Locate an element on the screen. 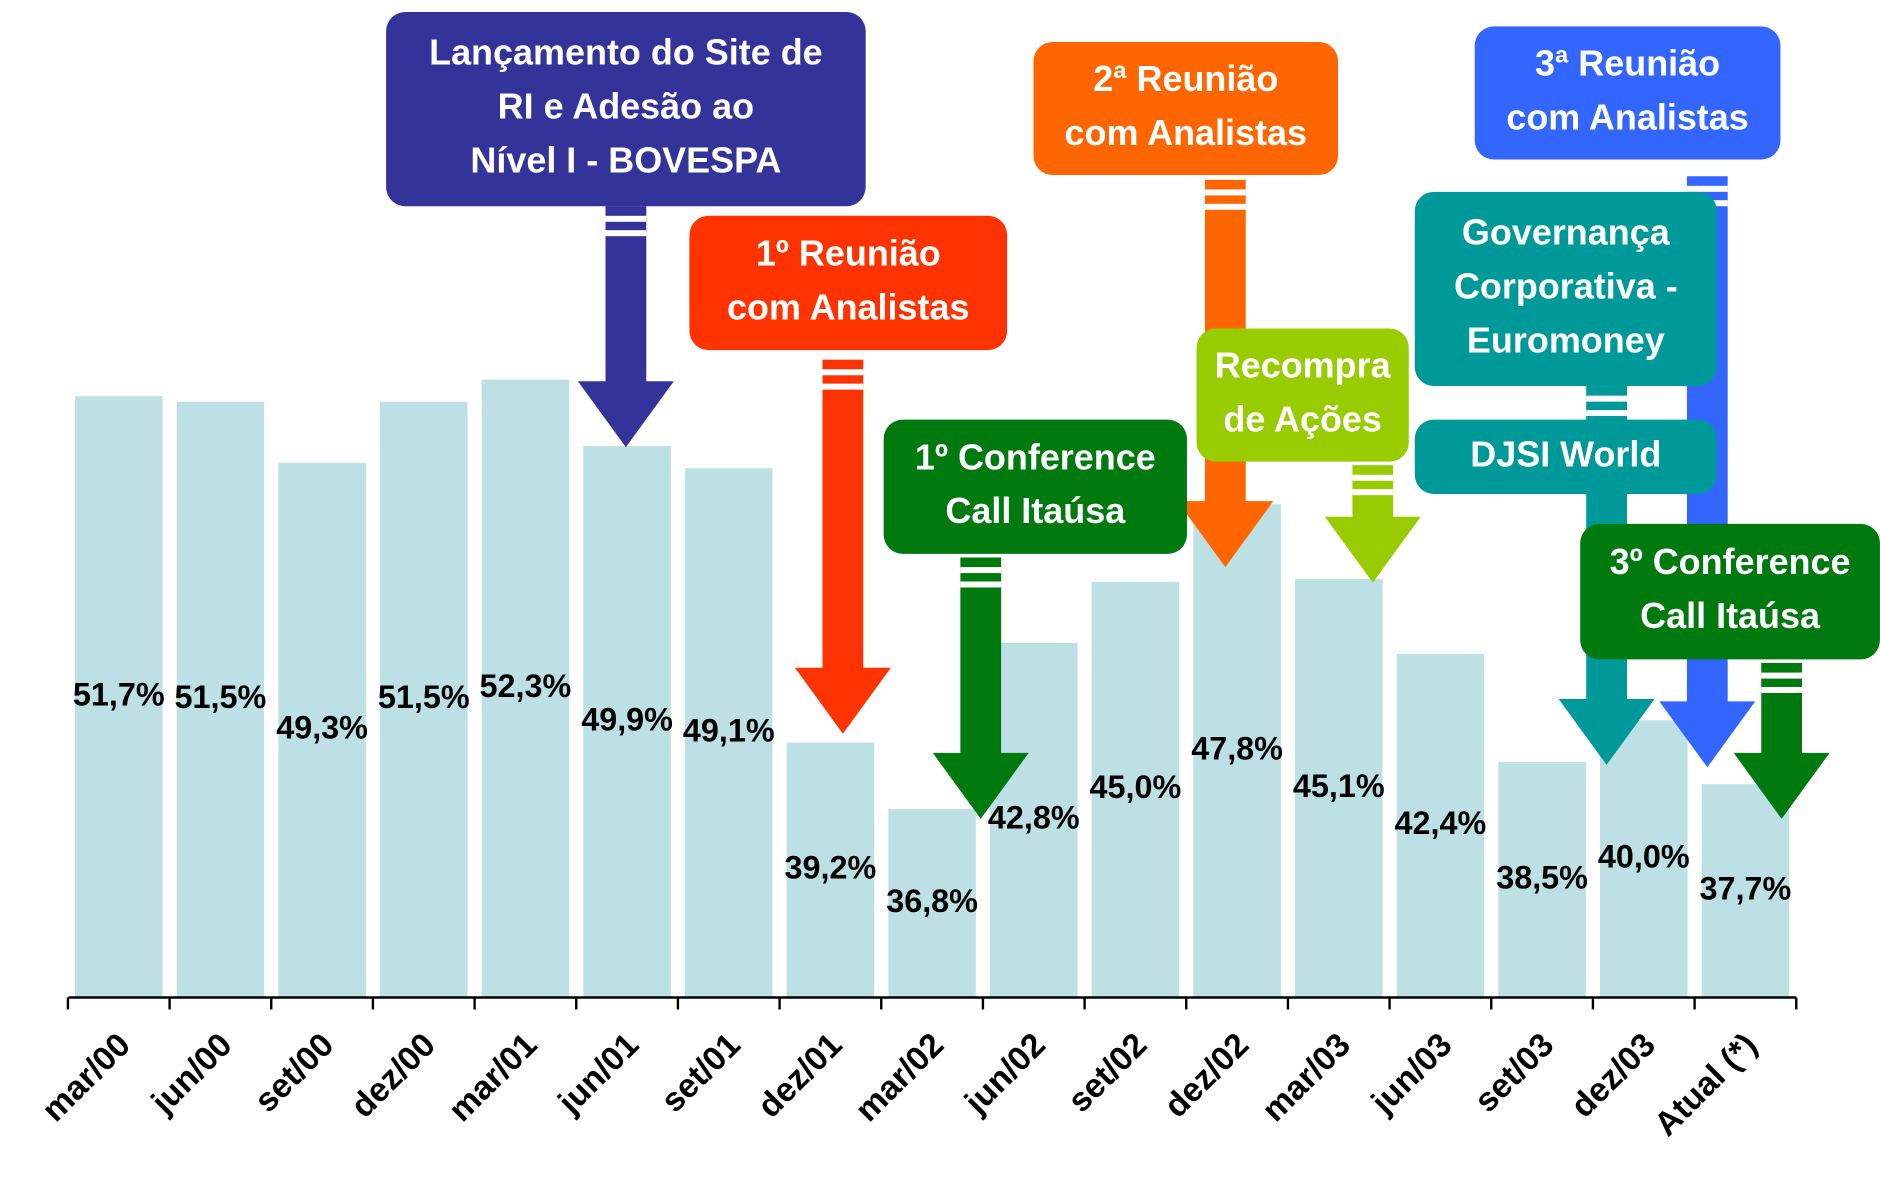 Image resolution: width=1880 pixels, height=1185 pixels. value-label: 36,8% is located at coordinates (932, 901).